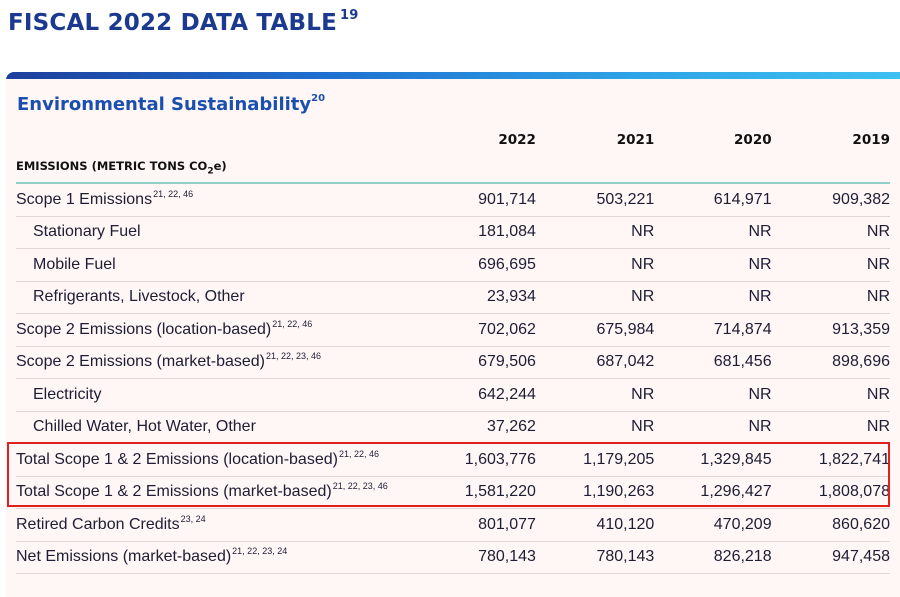 The height and width of the screenshot is (597, 900). Describe the element at coordinates (210, 171) in the screenshot. I see `category-label-subscript: 2` at that location.